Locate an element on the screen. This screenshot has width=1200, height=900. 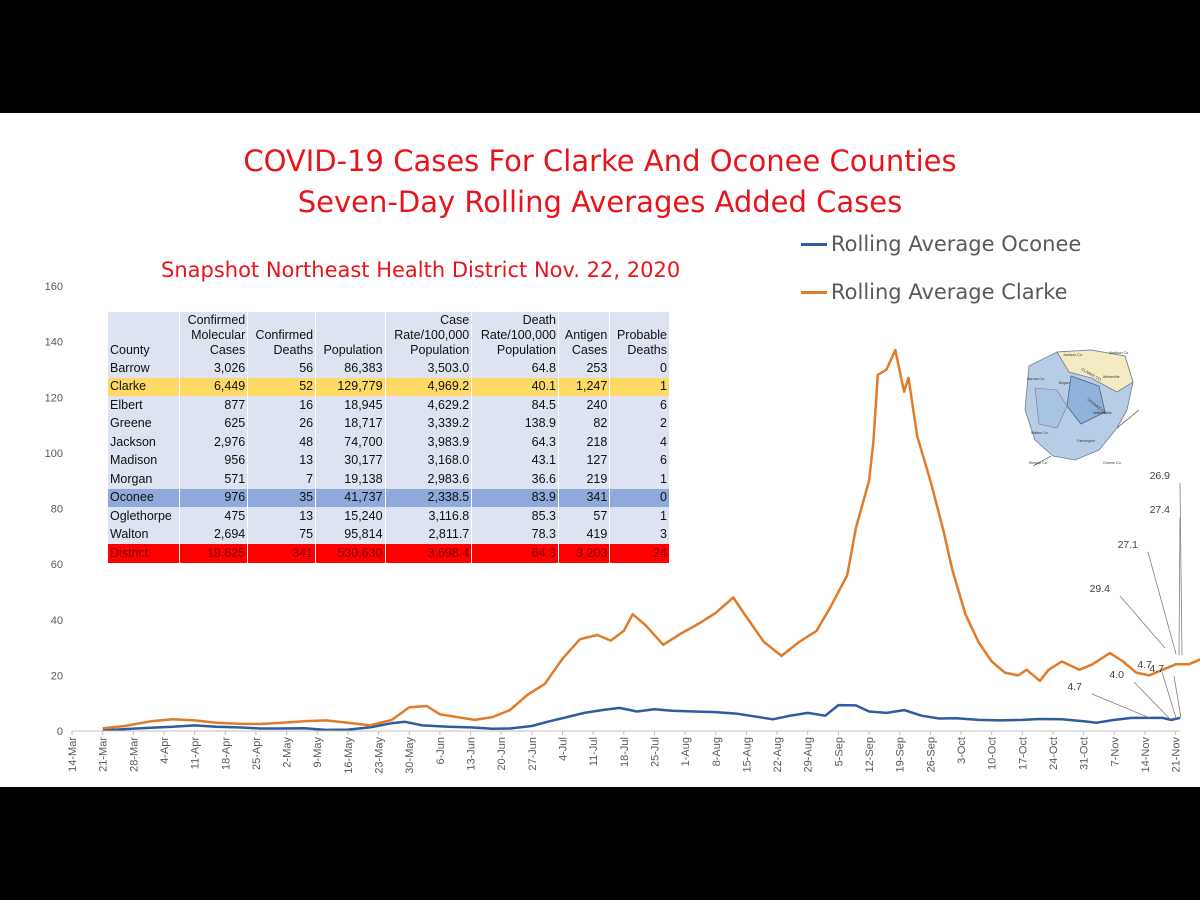
table-column-header: County is located at coordinates (144, 335).